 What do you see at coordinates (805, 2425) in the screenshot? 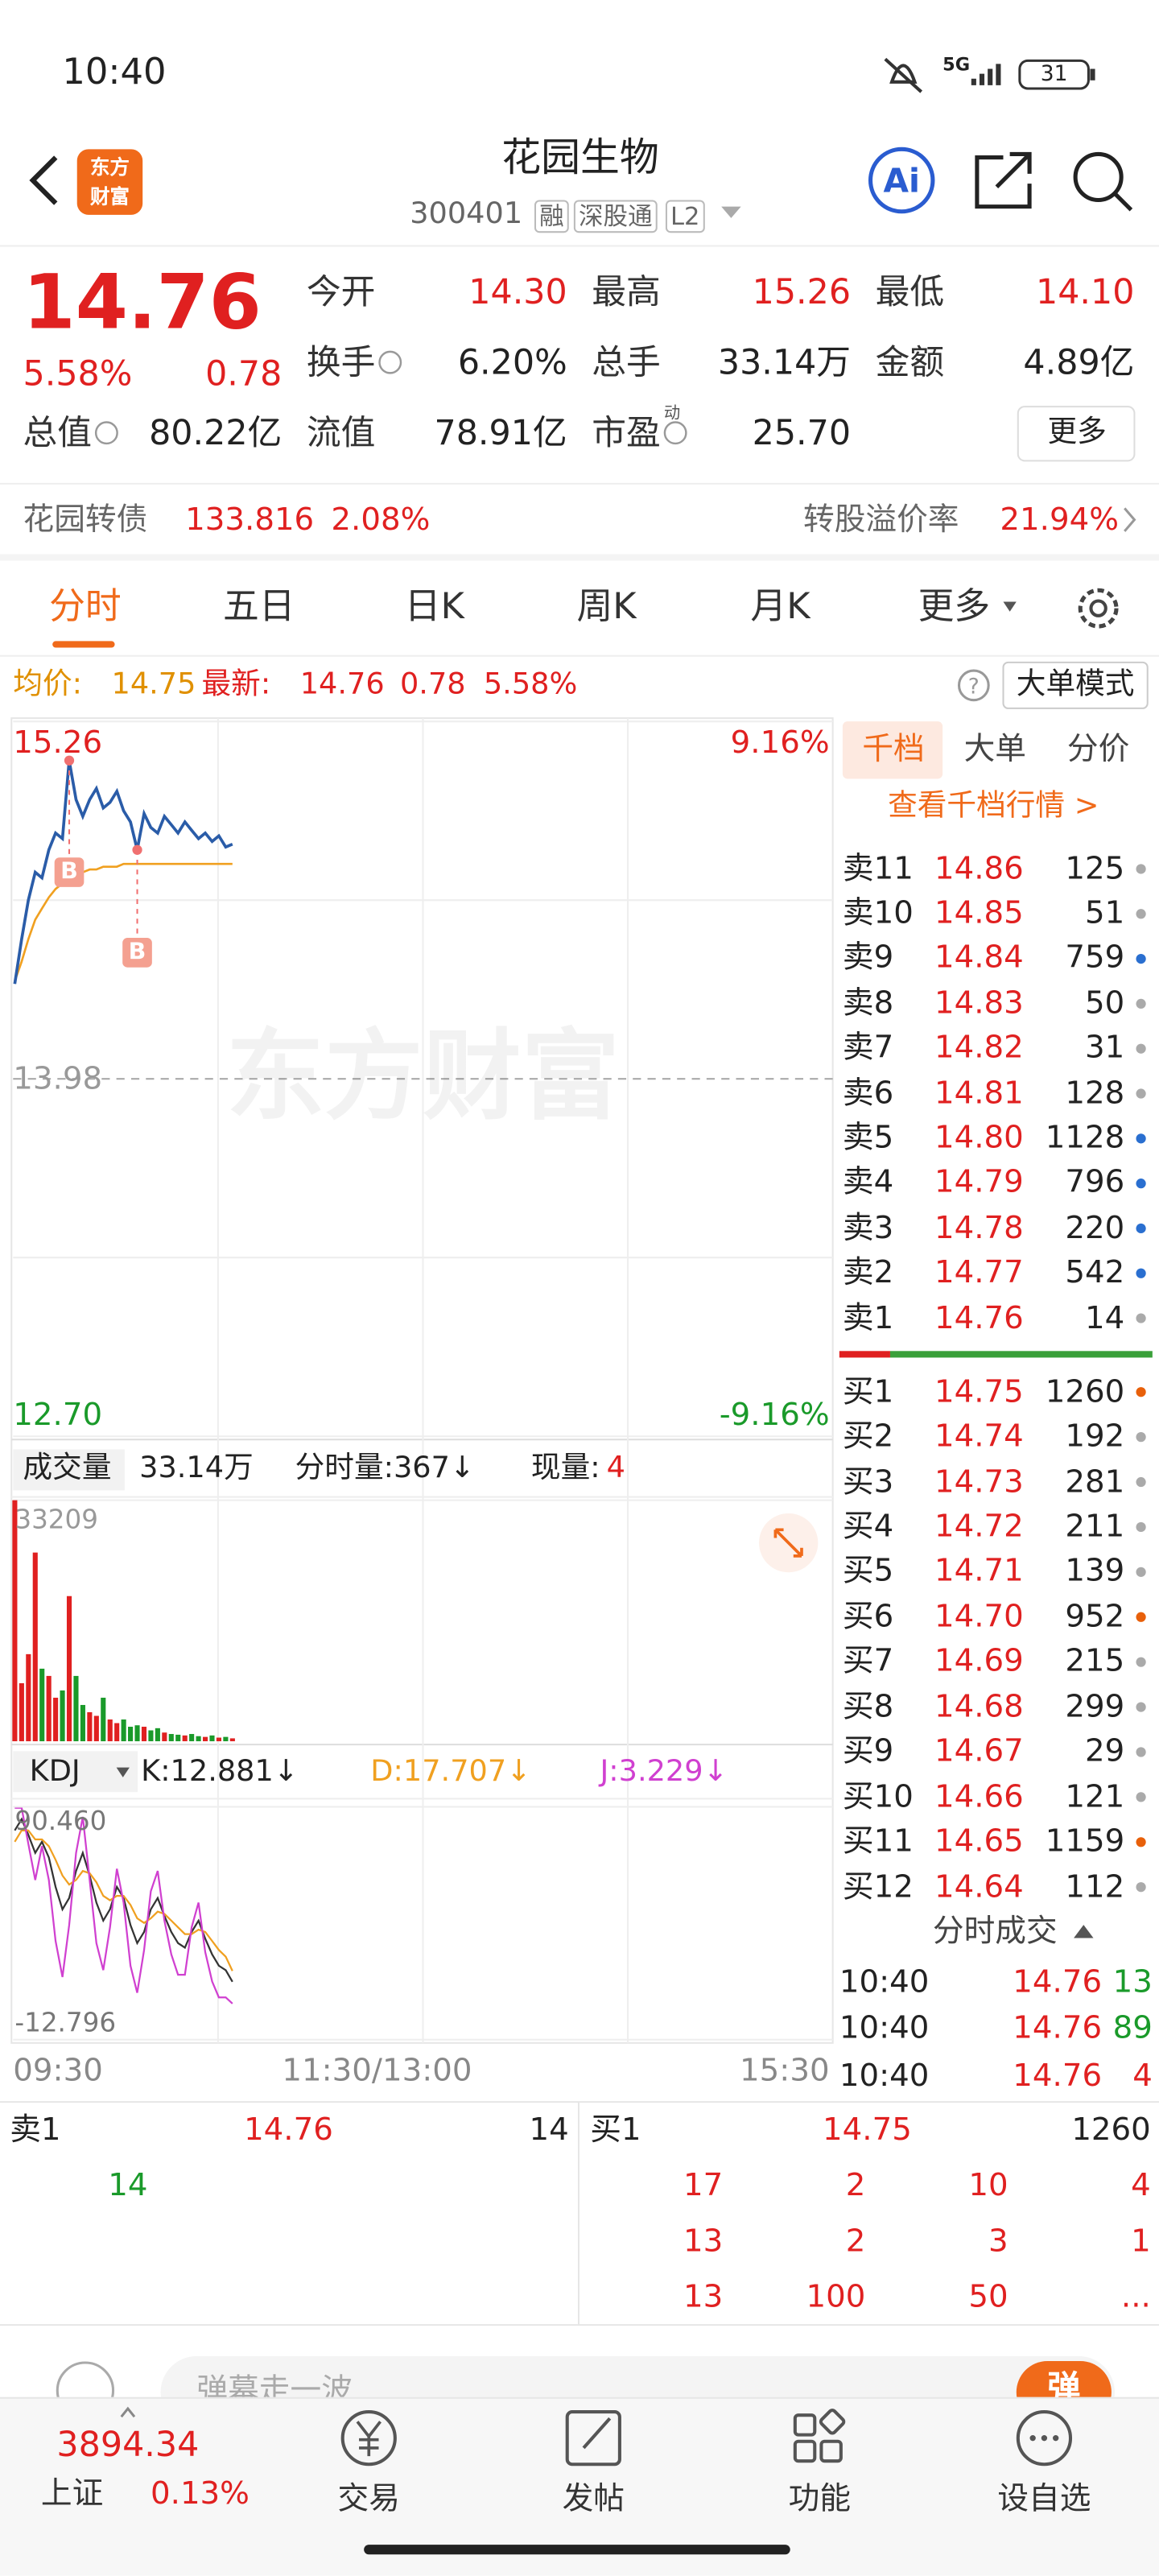
I see `func-icon` at bounding box center [805, 2425].